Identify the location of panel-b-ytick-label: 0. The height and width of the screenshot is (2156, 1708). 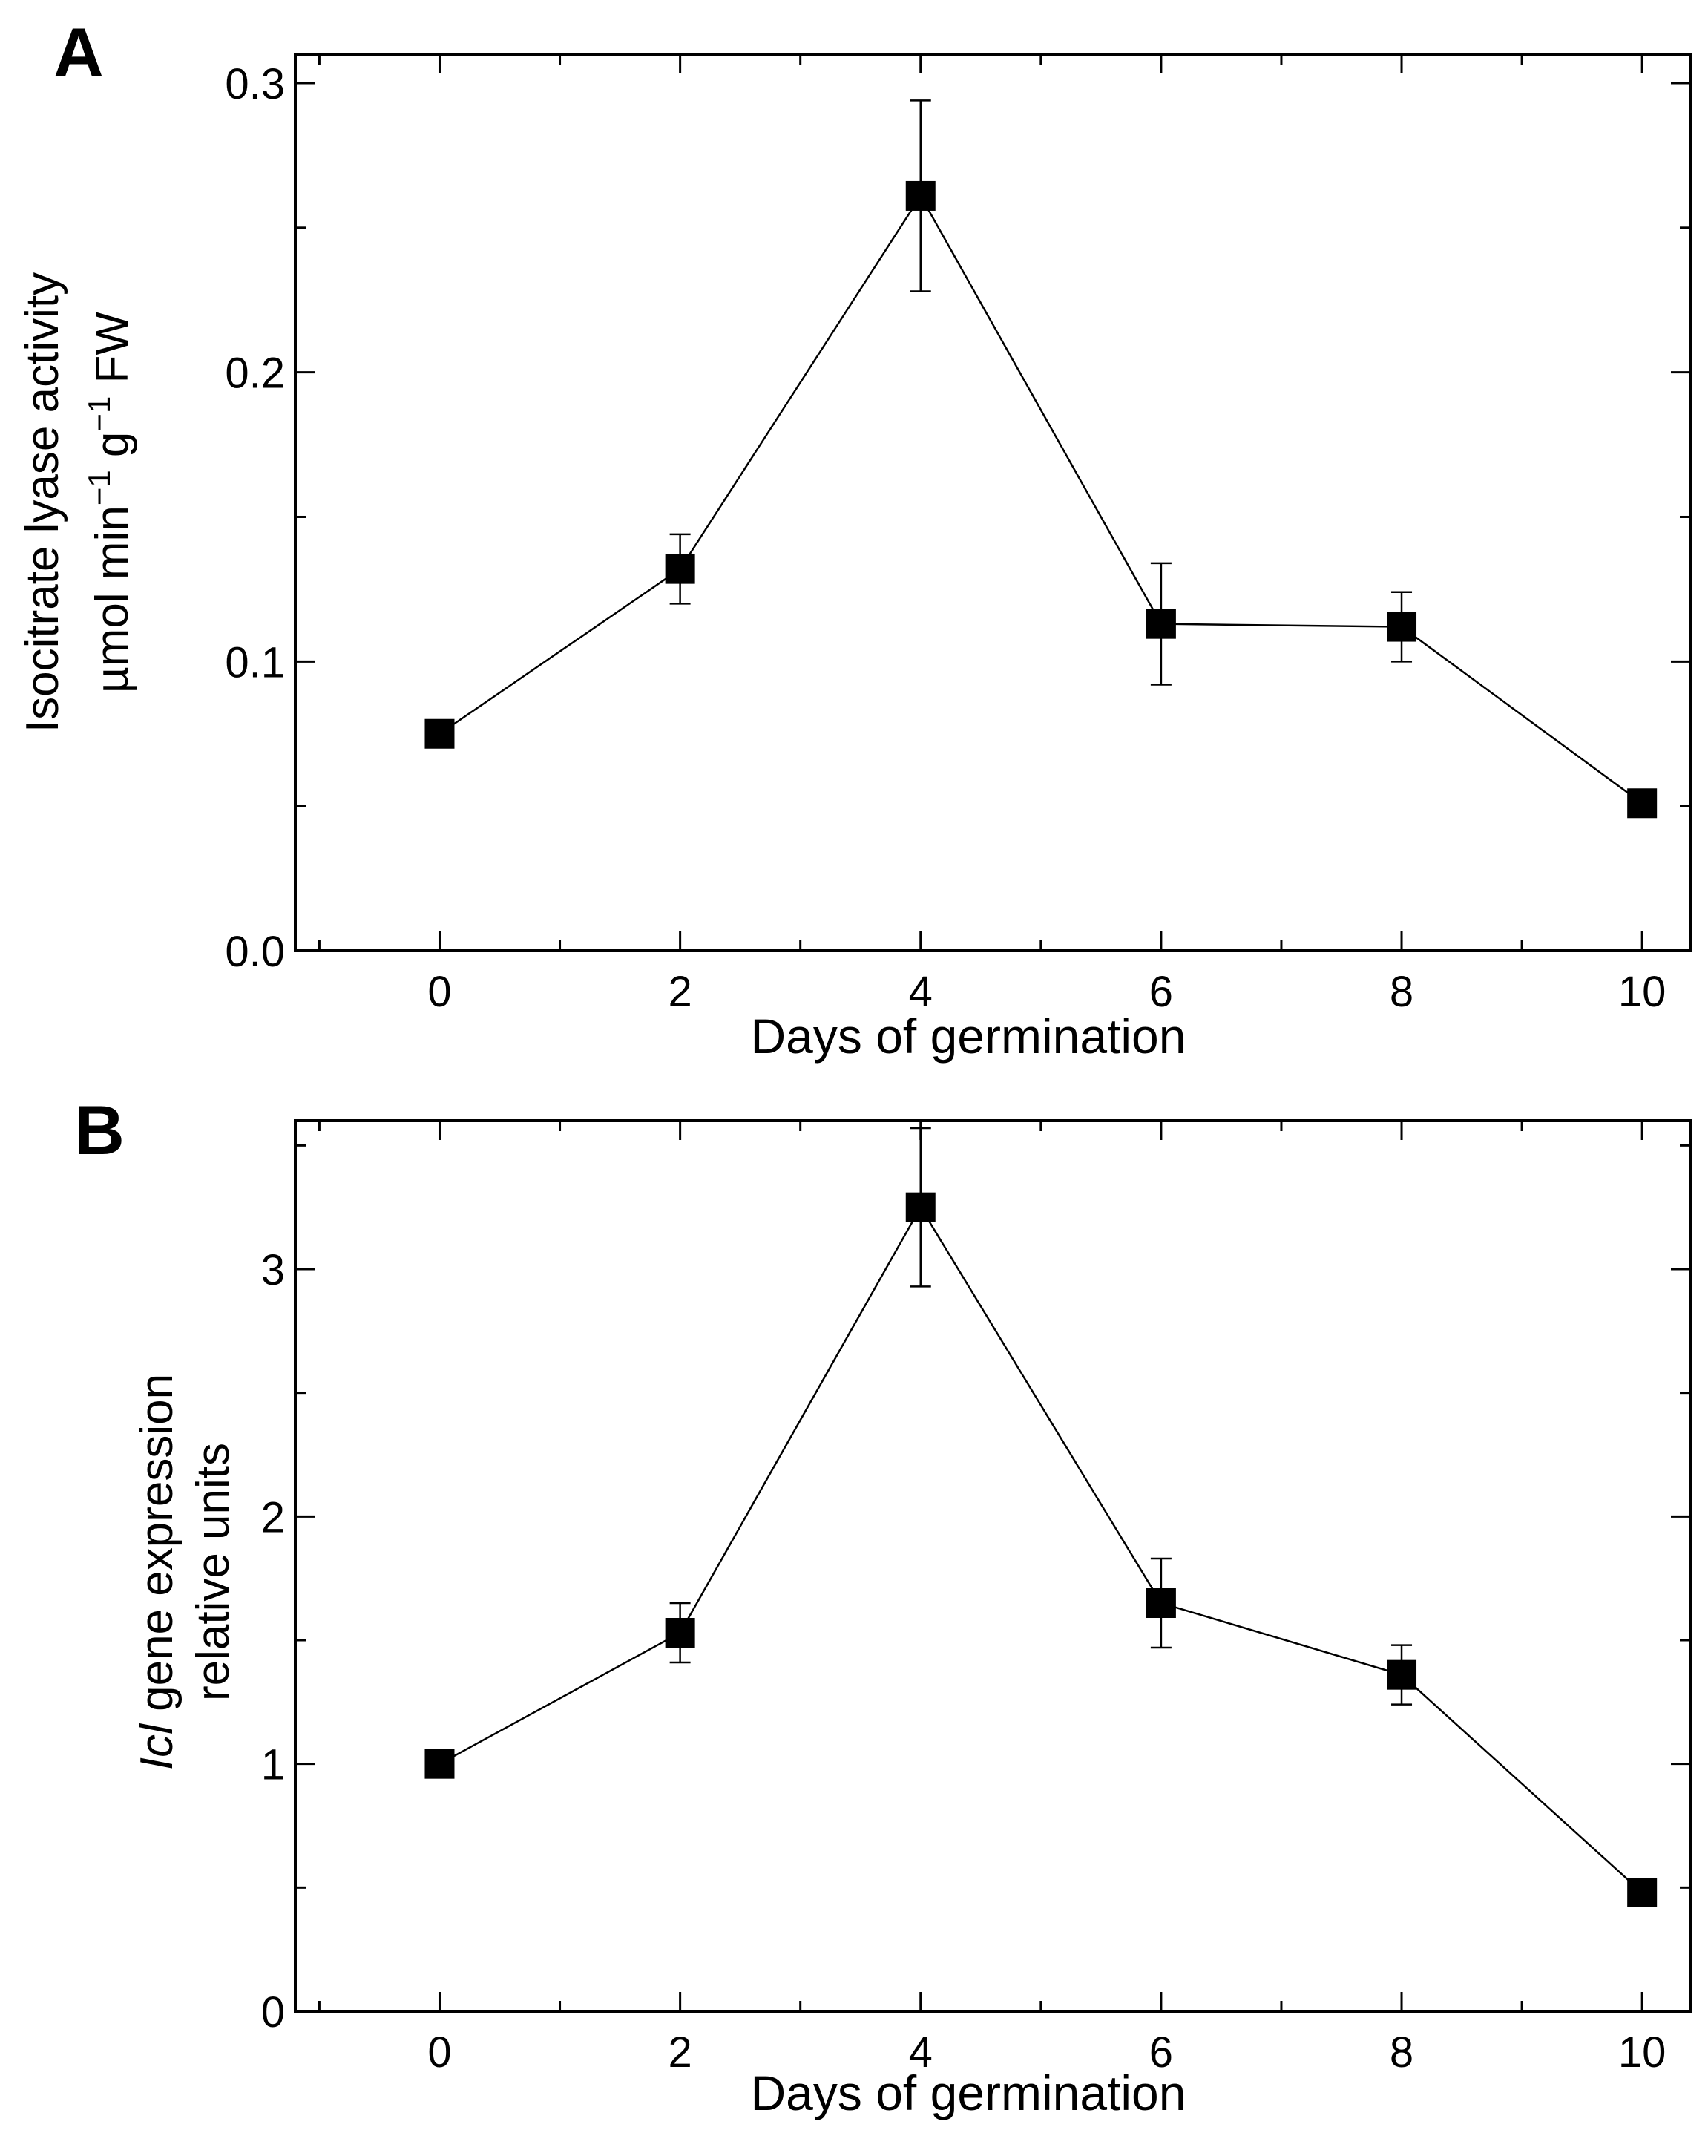
(273, 2012).